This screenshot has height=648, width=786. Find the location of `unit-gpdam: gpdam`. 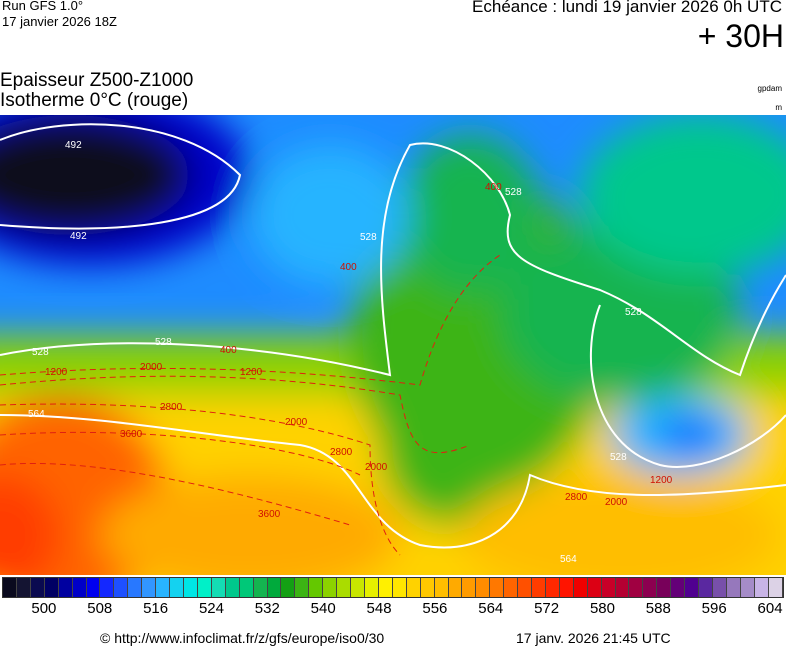

unit-gpdam: gpdam is located at coordinates (769, 88).